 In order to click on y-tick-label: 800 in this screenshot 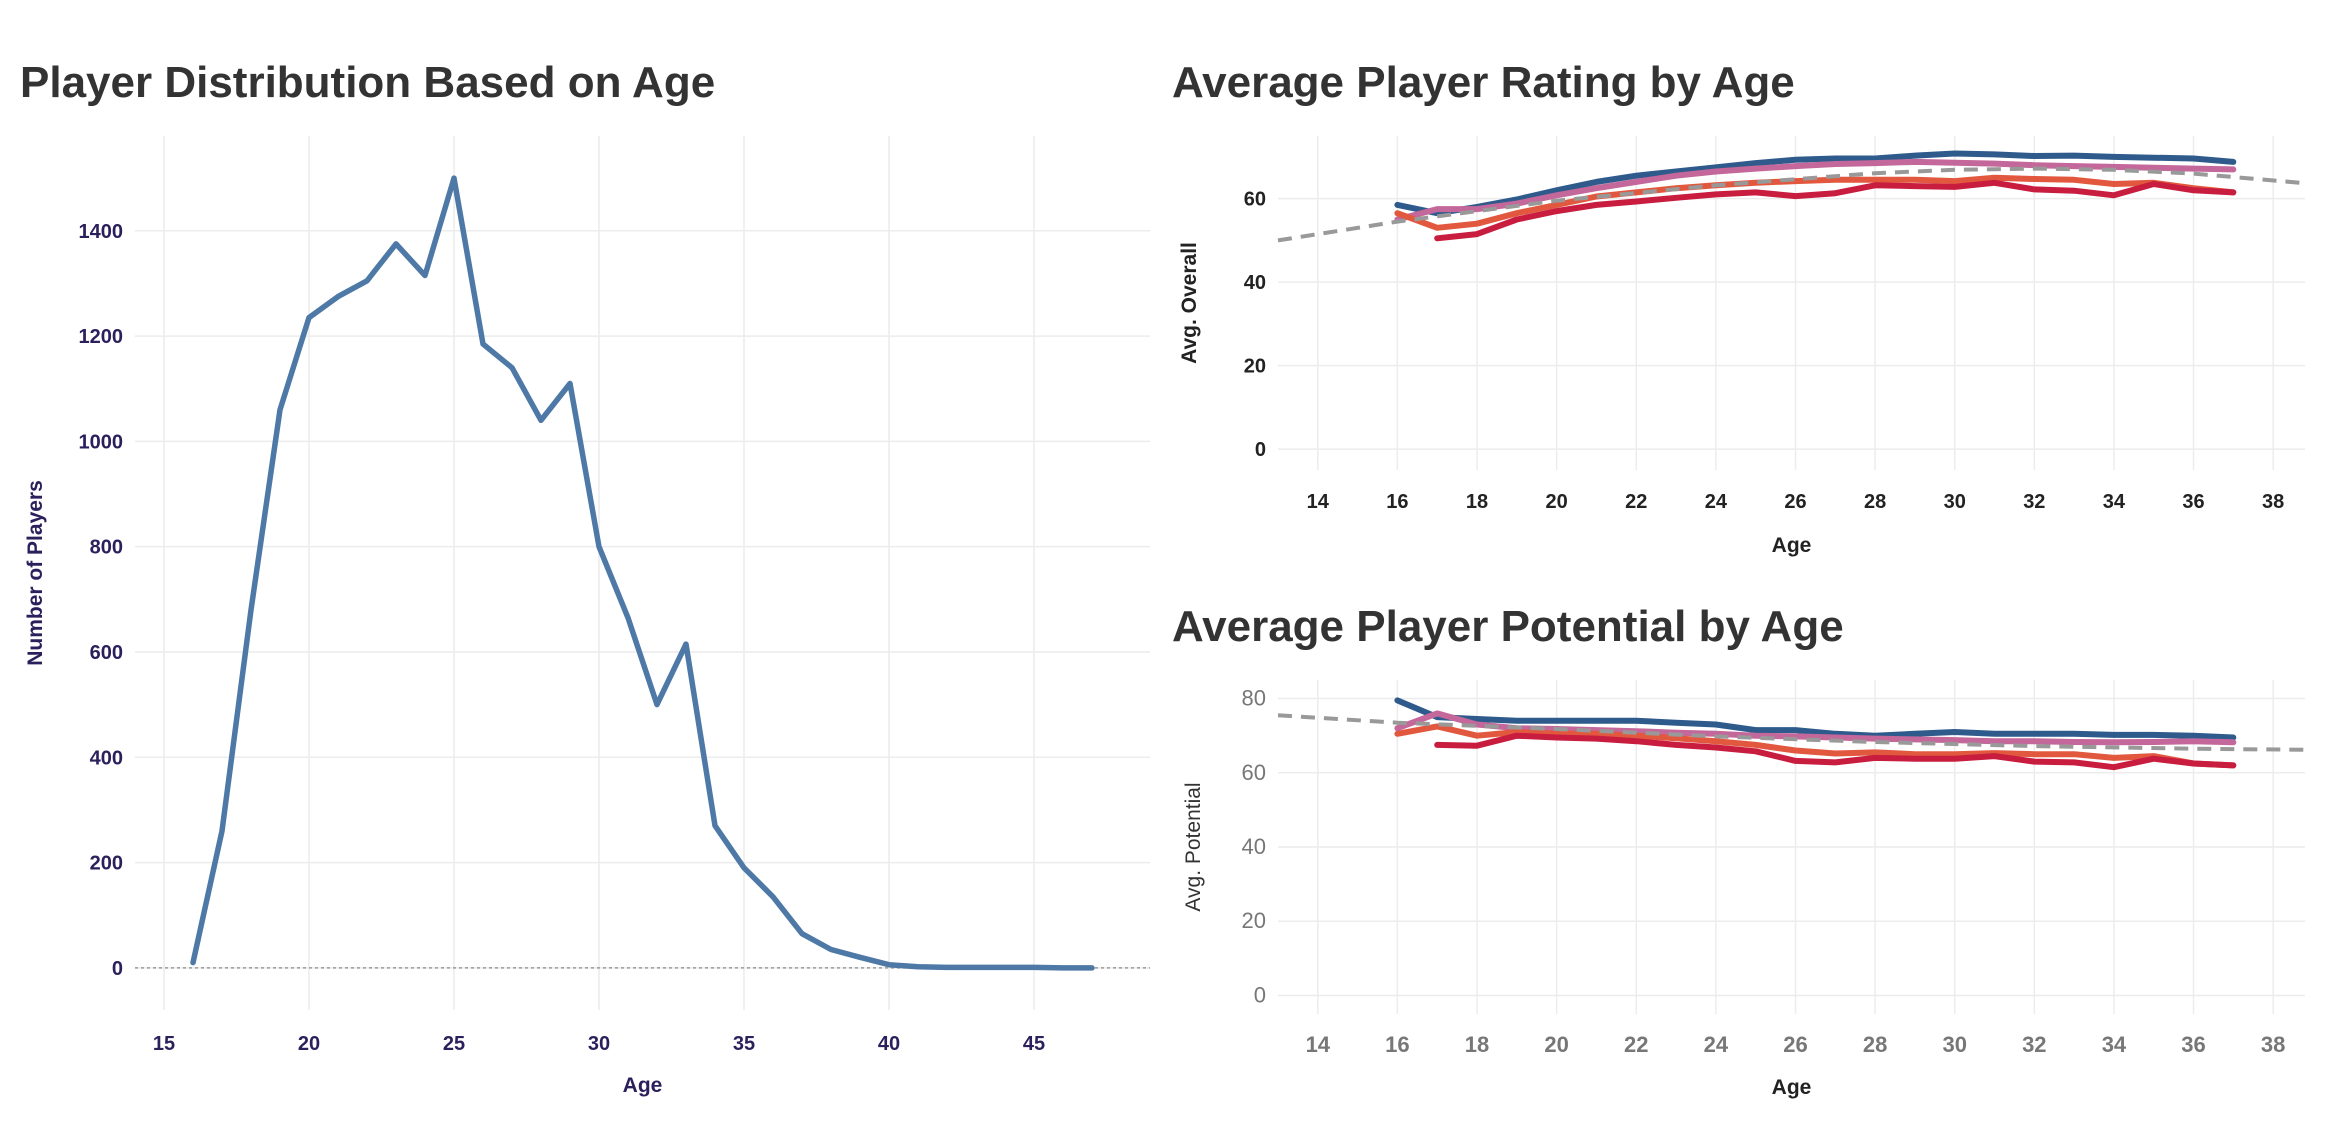, I will do `click(106, 548)`.